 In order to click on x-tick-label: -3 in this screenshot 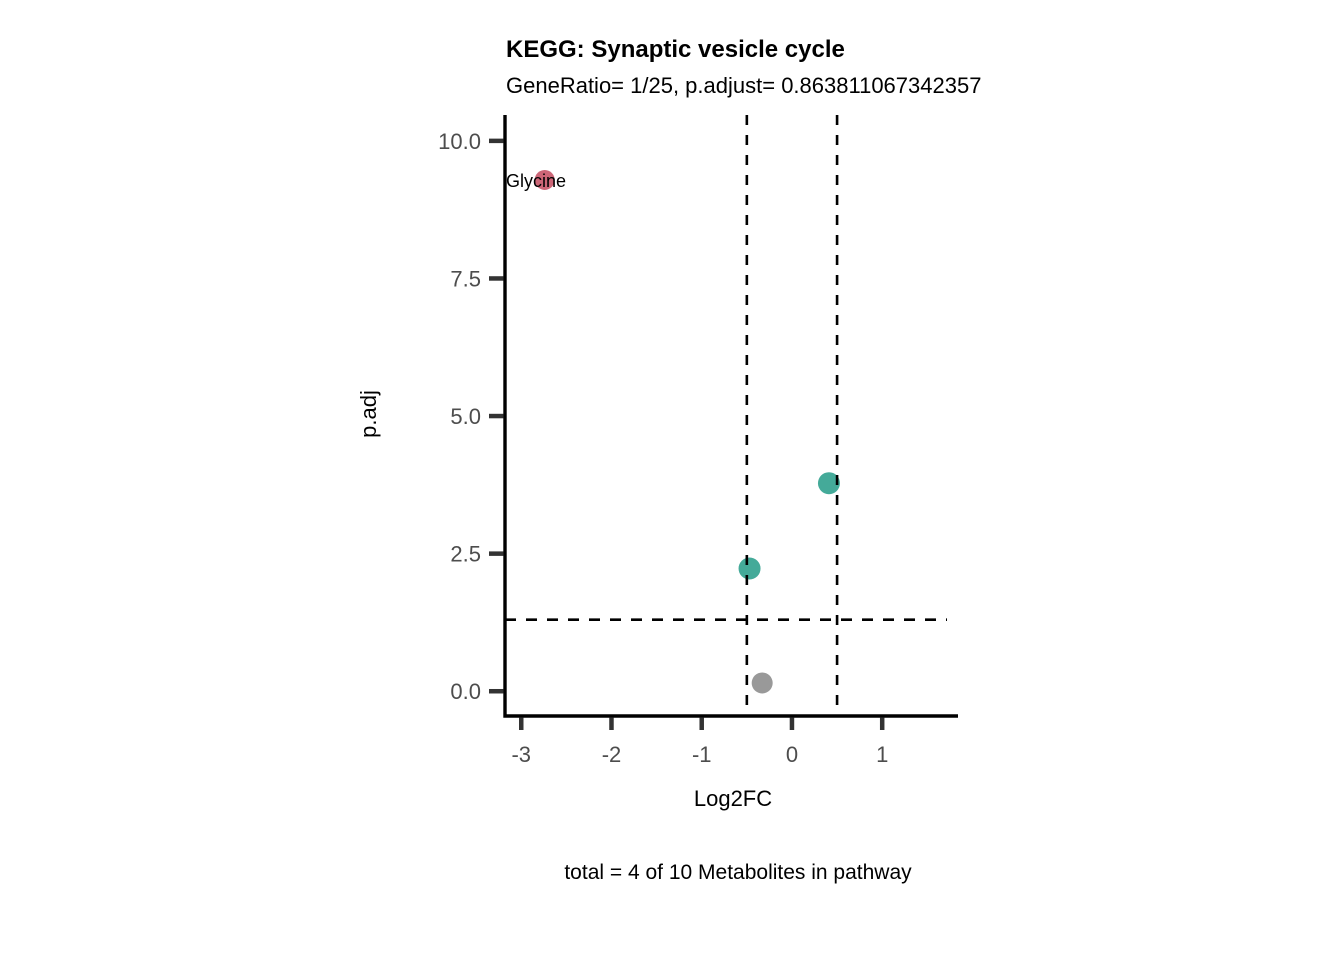, I will do `click(521, 754)`.